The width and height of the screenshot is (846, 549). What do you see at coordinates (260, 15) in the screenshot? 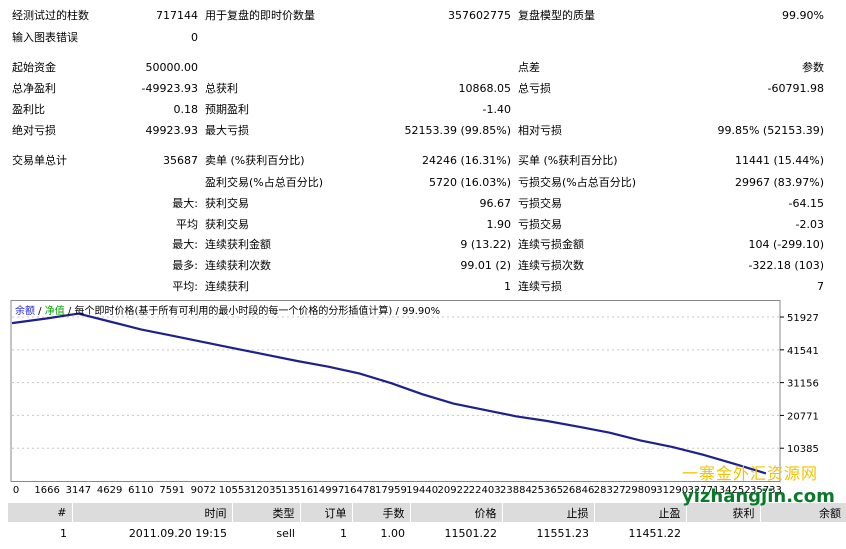
I see `report-label: 用于复盘的即时价数量` at bounding box center [260, 15].